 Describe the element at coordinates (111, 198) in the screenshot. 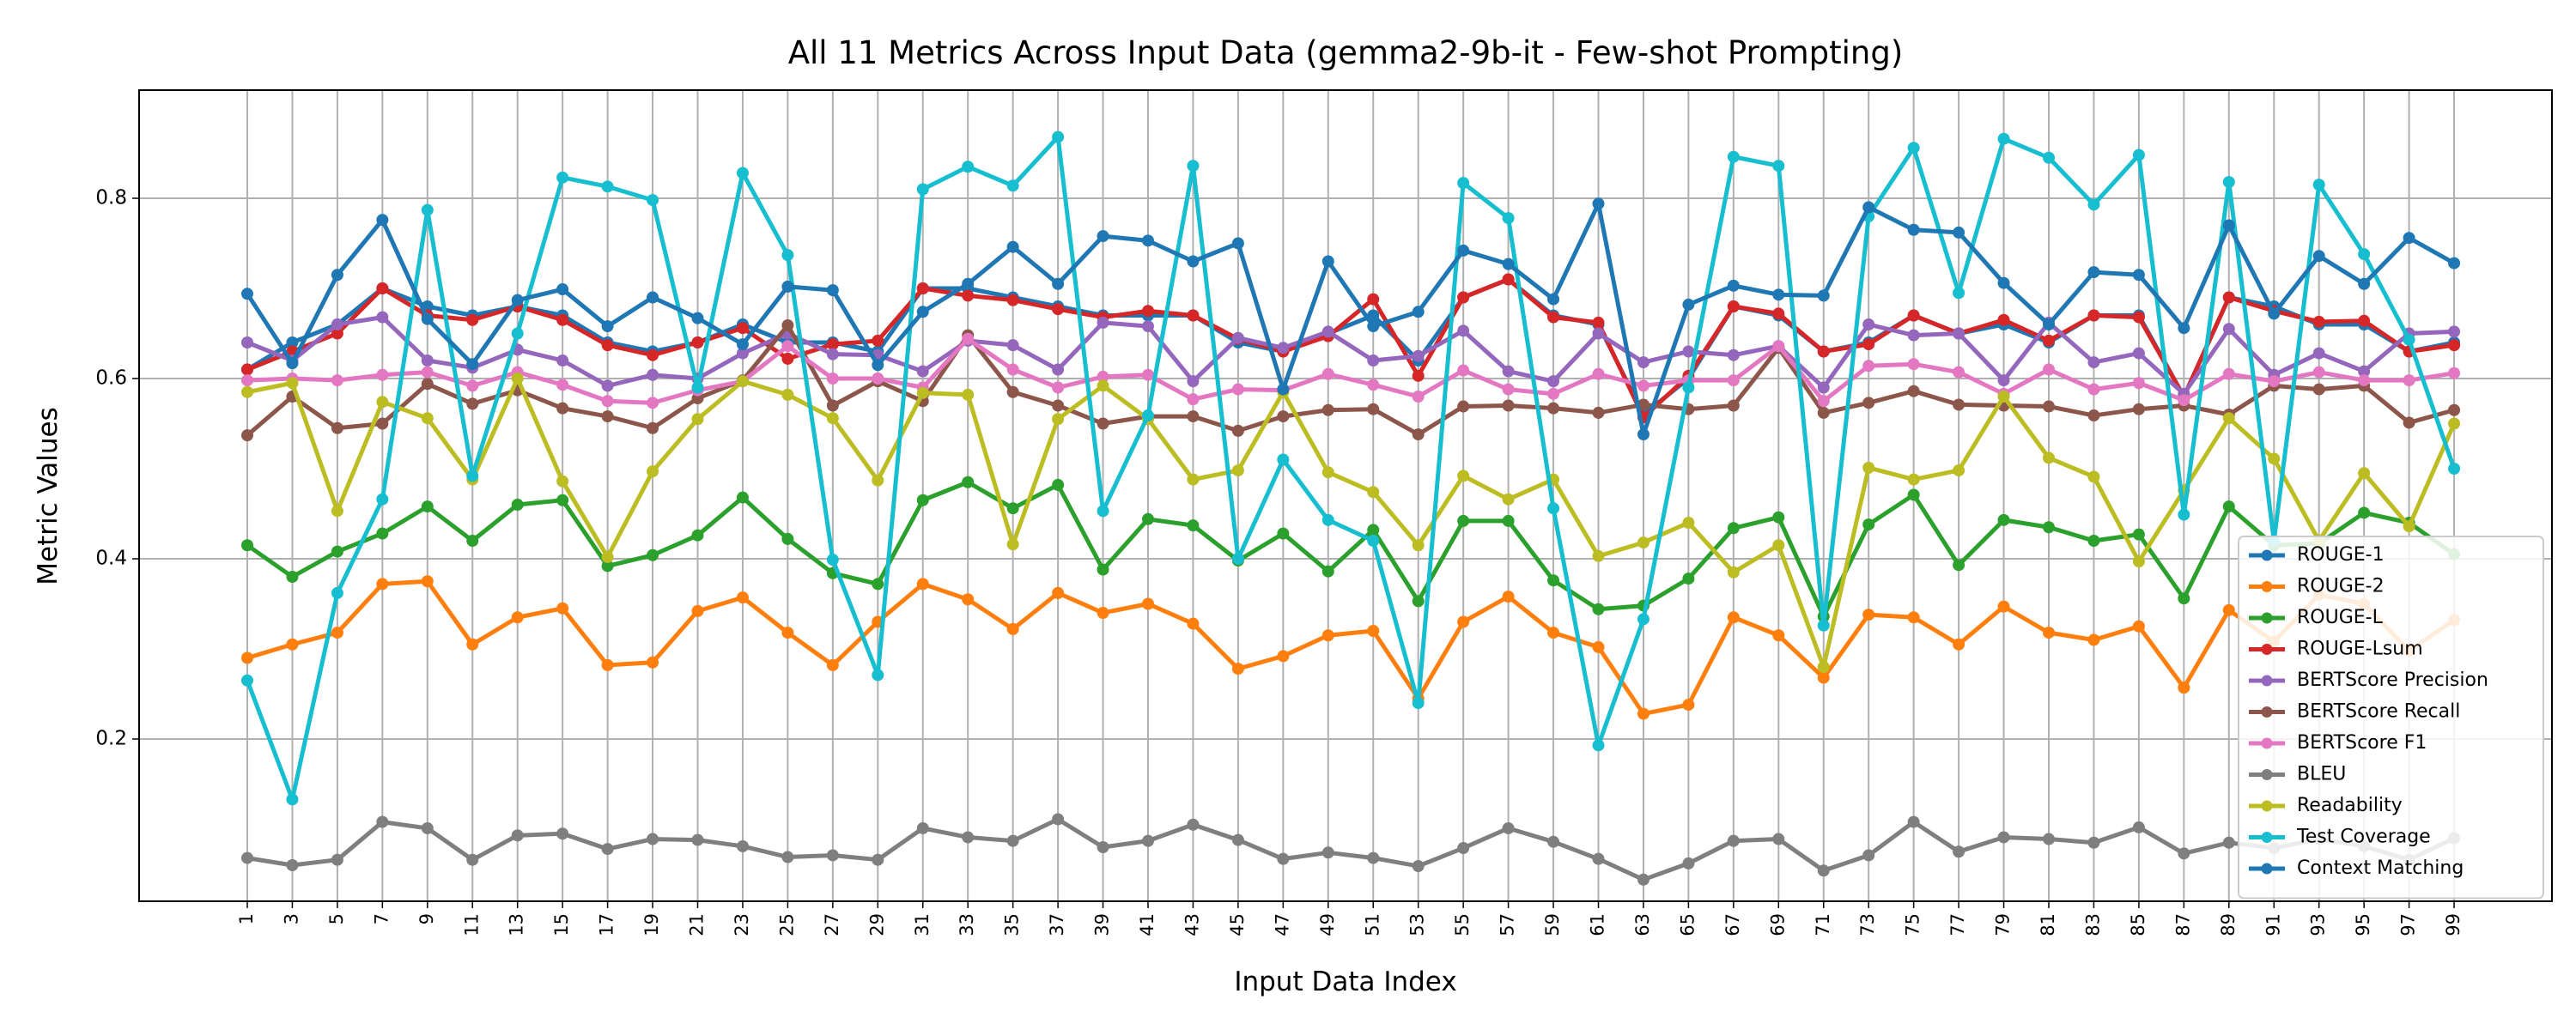

I see `y-tick-label: 0.8` at that location.